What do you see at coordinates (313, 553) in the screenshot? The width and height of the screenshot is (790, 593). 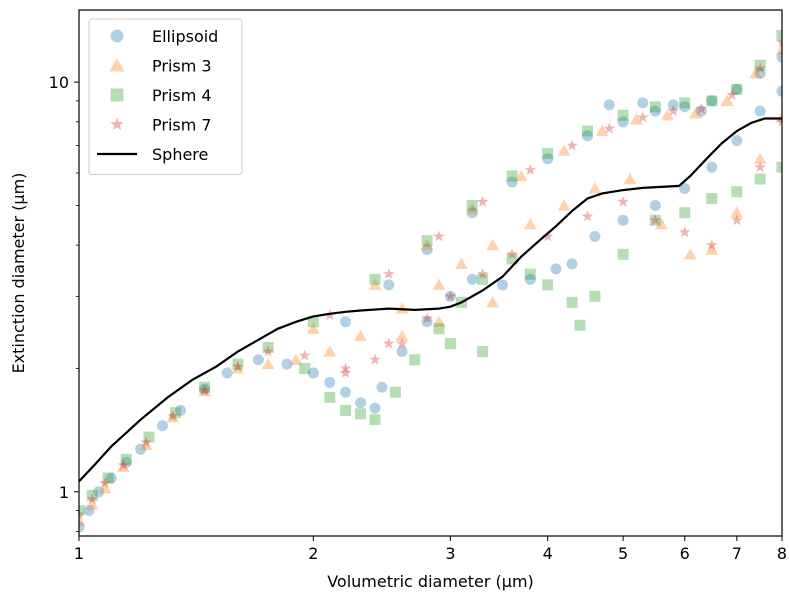 I see `x-tick-label: 2` at bounding box center [313, 553].